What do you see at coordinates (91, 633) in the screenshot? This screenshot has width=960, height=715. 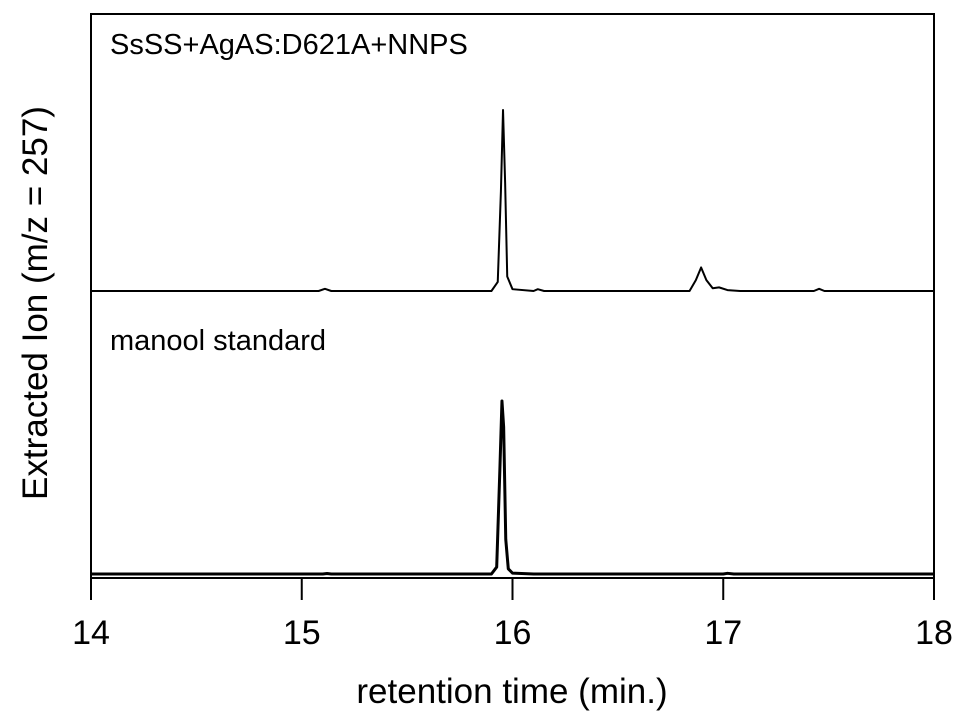 I see `x-tick-label-14: 14` at bounding box center [91, 633].